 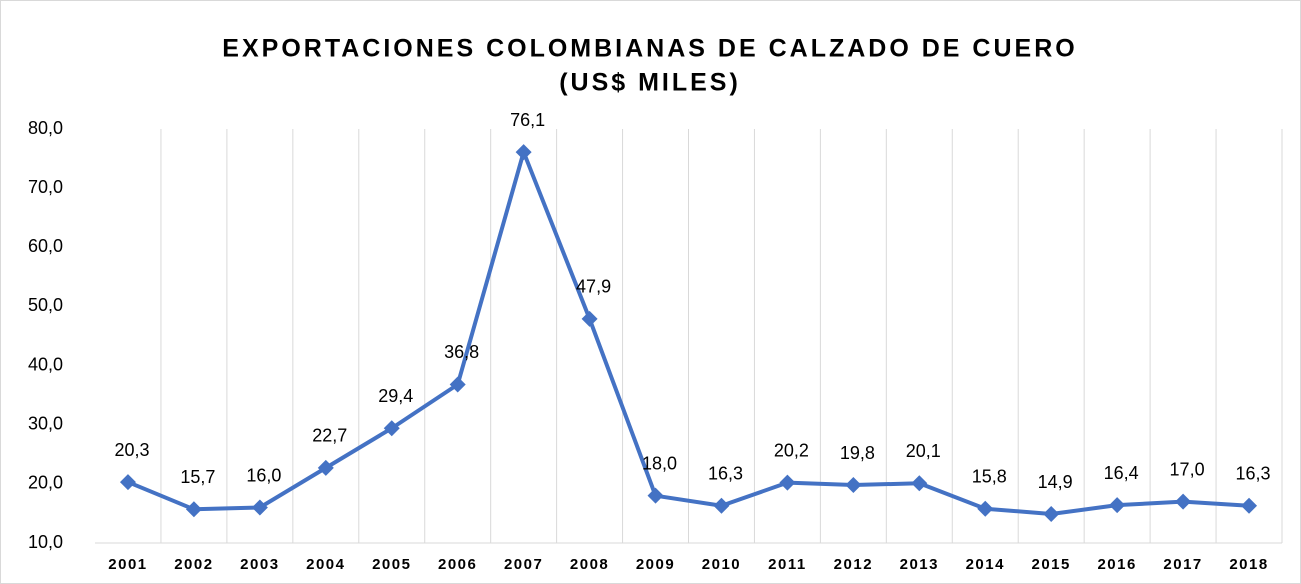 I want to click on data-label: 18,0, so click(x=659, y=463).